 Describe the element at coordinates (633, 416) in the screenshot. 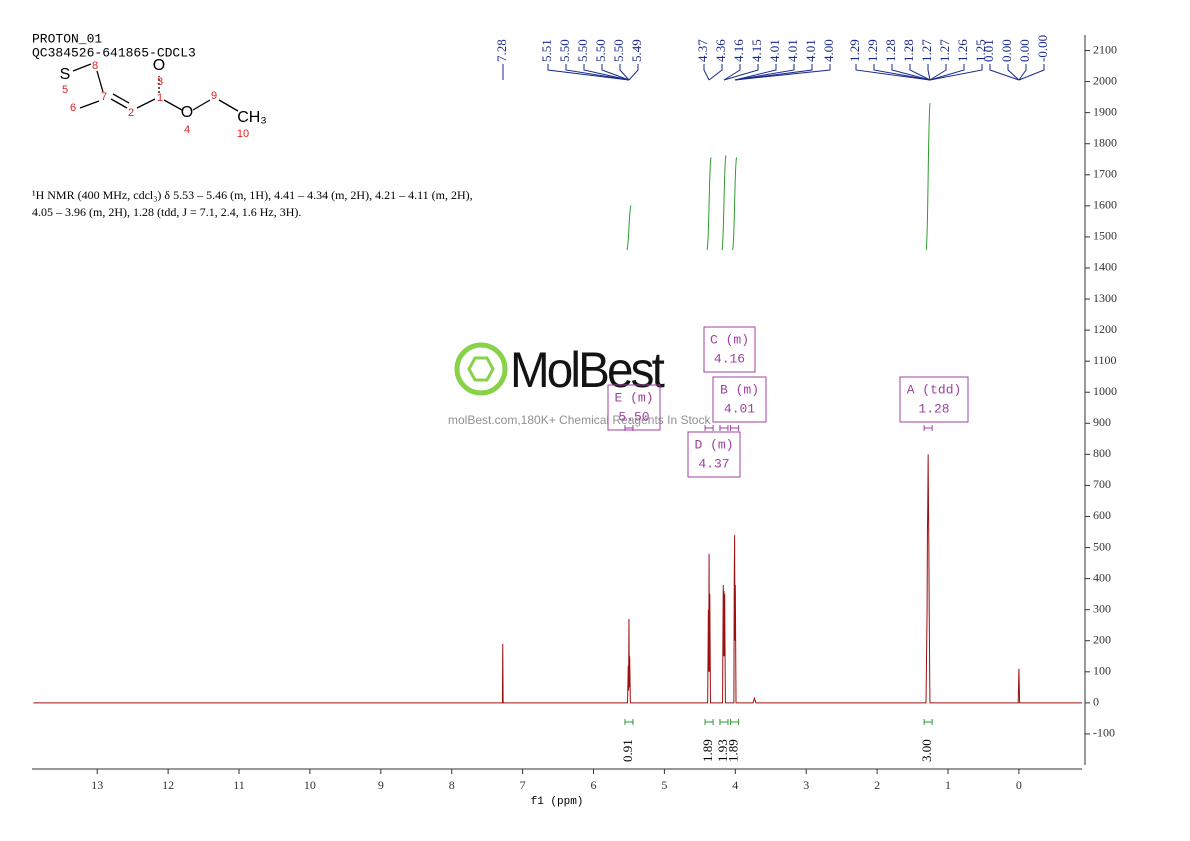

I see `multiplet-shift: 5.50` at that location.